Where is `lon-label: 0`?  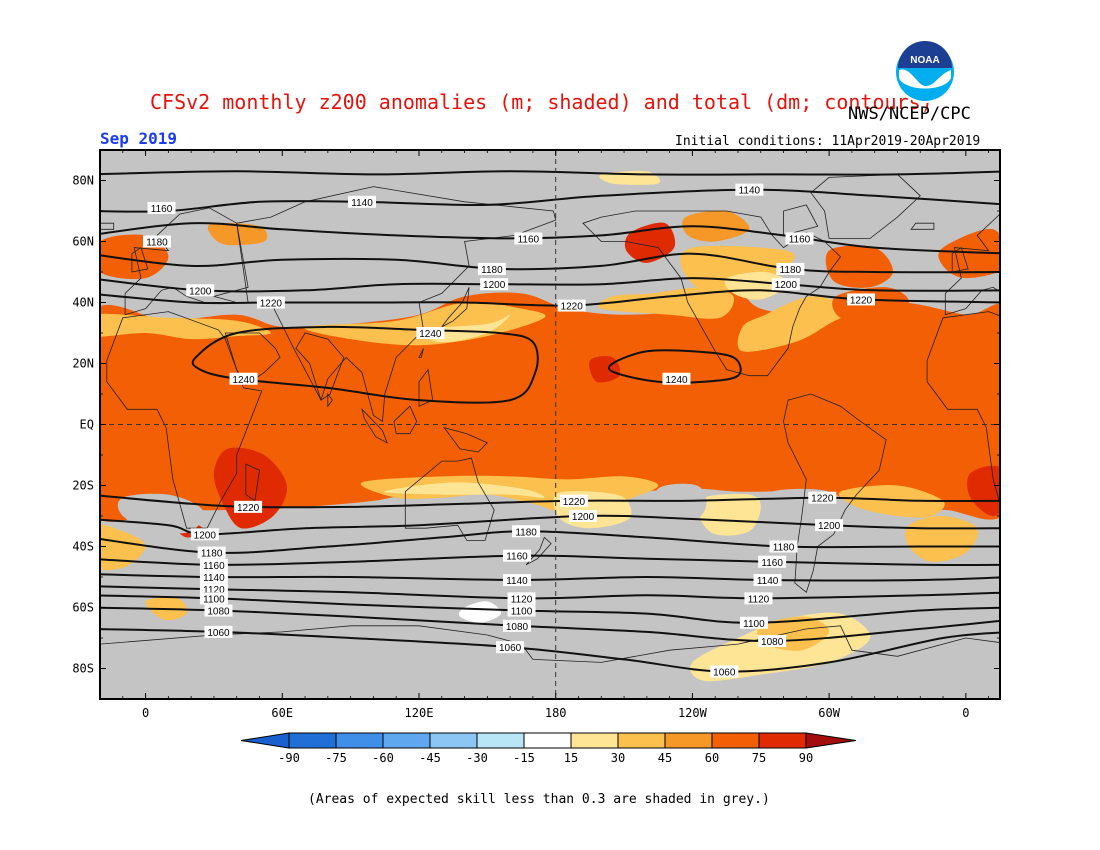
lon-label: 0 is located at coordinates (965, 713).